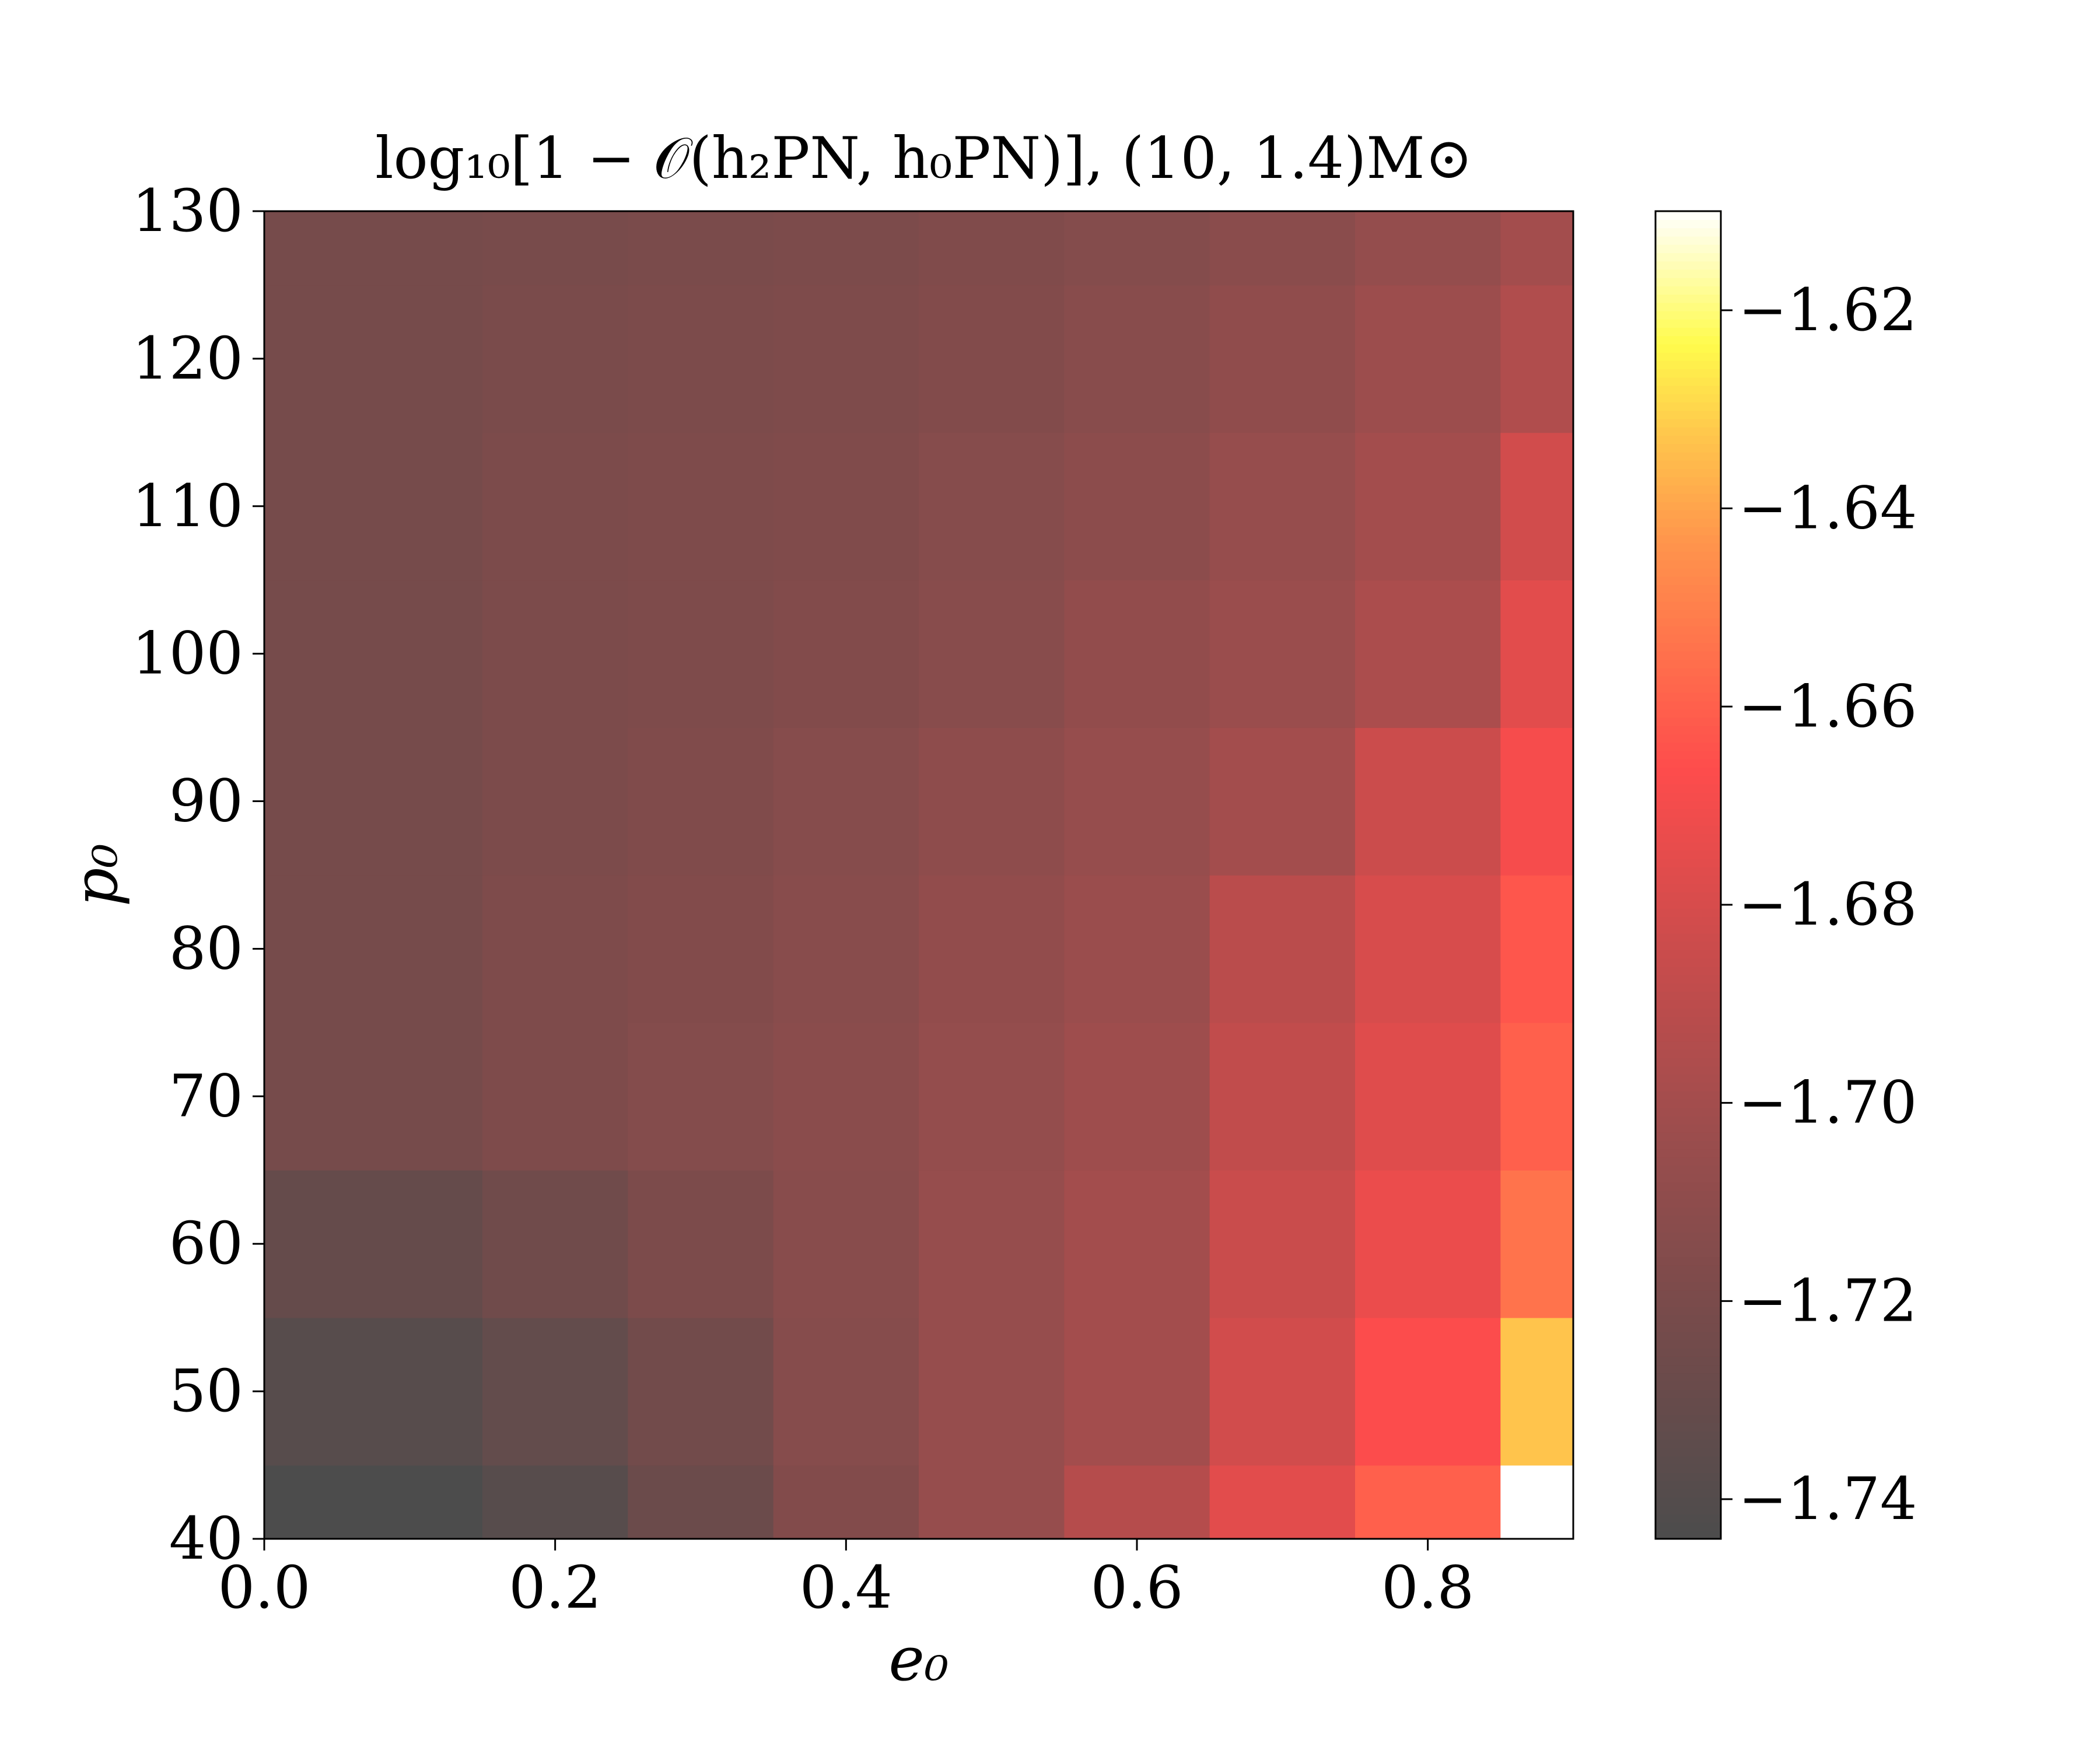  I want to click on x-tick-label: 0.2, so click(555, 1587).